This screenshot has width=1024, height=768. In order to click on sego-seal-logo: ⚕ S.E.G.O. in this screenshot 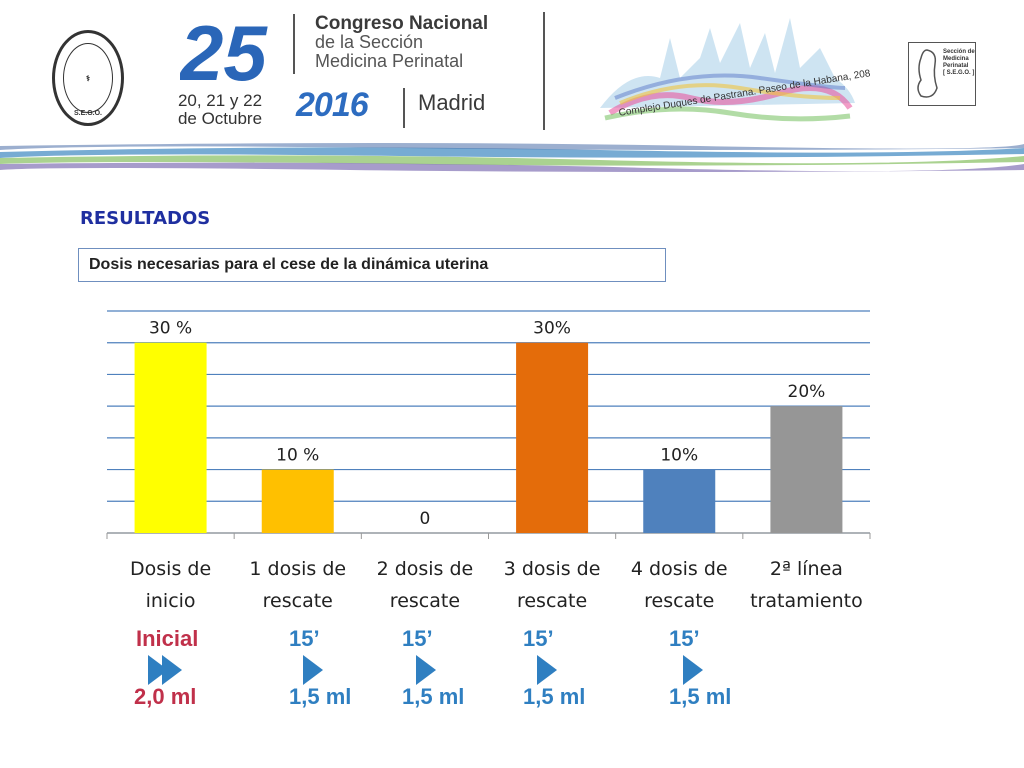, I will do `click(88, 78)`.